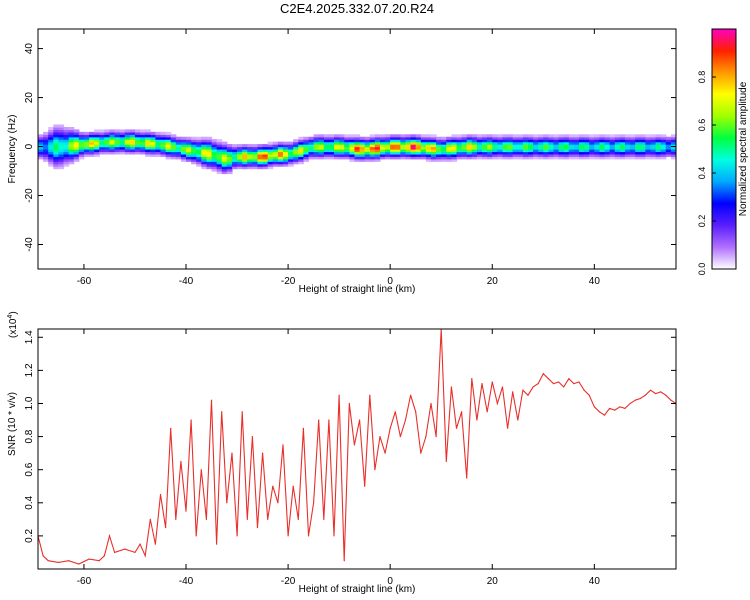  What do you see at coordinates (13, 324) in the screenshot?
I see `snr-scale-factor: (x104)` at bounding box center [13, 324].